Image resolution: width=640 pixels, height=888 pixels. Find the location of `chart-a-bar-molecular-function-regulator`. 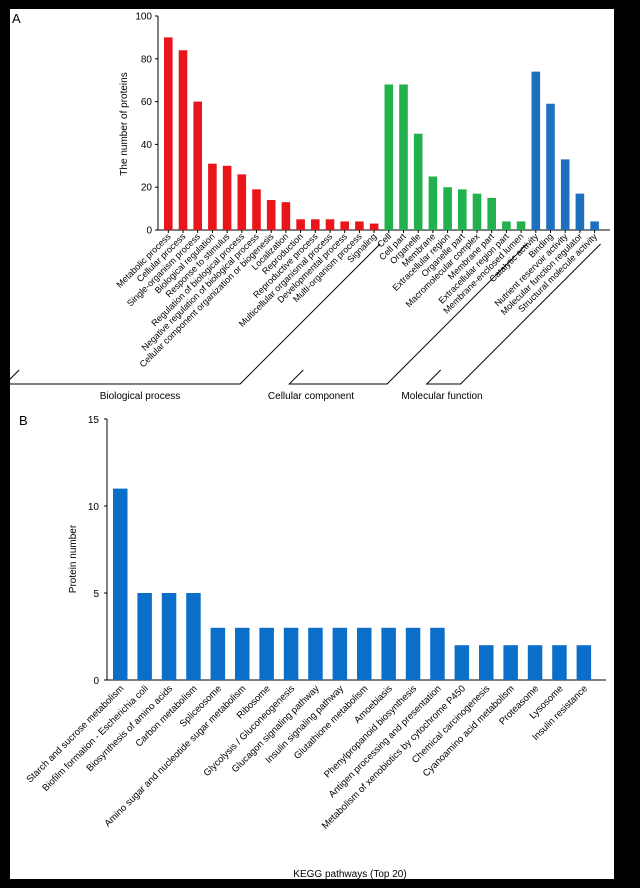

chart-a-bar-molecular-function-regulator is located at coordinates (580, 211).